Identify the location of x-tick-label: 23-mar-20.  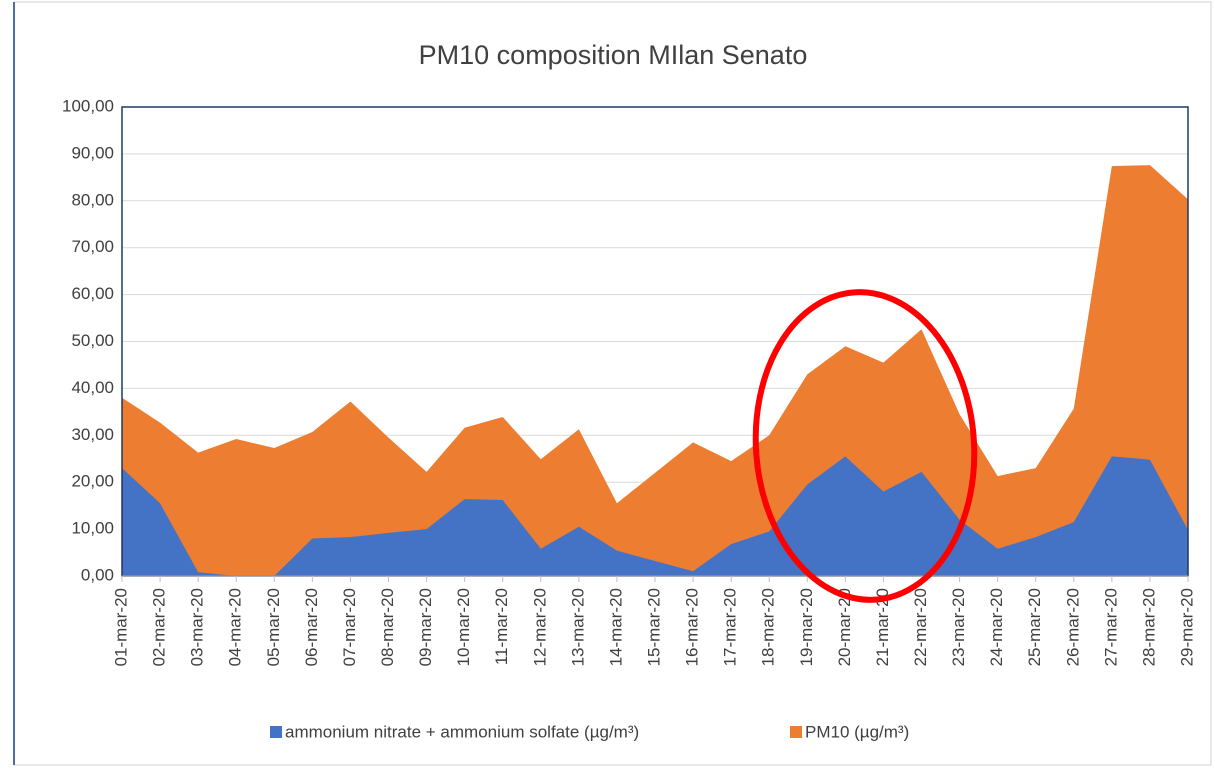
(958, 627).